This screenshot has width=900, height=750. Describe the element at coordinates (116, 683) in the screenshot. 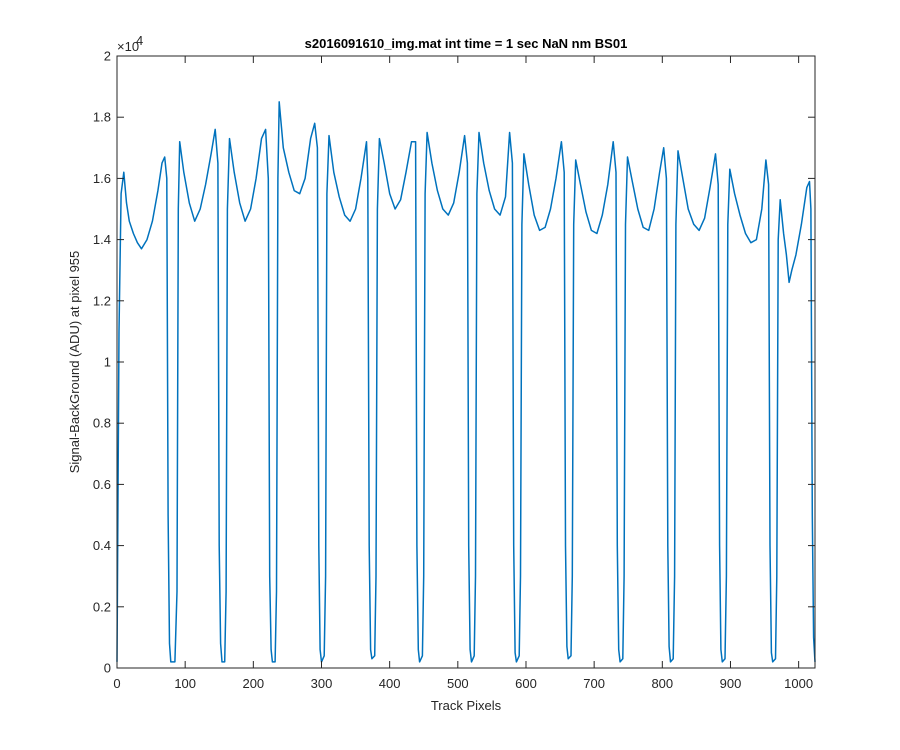

I see `x-tick-label: 0` at that location.